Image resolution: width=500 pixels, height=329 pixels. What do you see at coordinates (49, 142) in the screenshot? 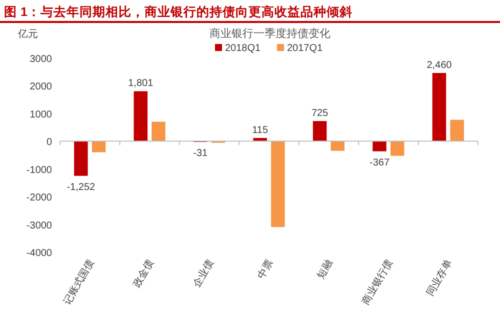
I see `y-tick-label: 0` at bounding box center [49, 142].